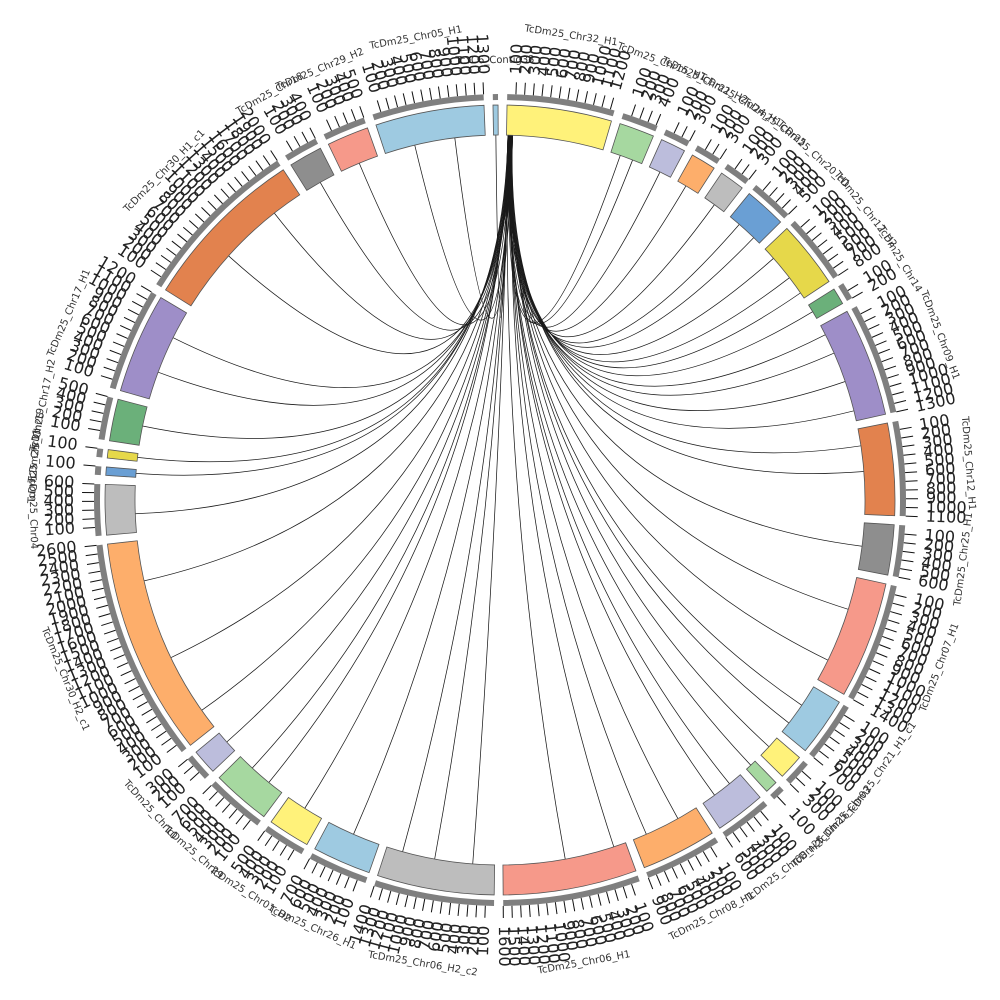  What do you see at coordinates (483, 53) in the screenshot?
I see `tick-label-tcdm25-chr05-h1-12: 1300` at bounding box center [483, 53].